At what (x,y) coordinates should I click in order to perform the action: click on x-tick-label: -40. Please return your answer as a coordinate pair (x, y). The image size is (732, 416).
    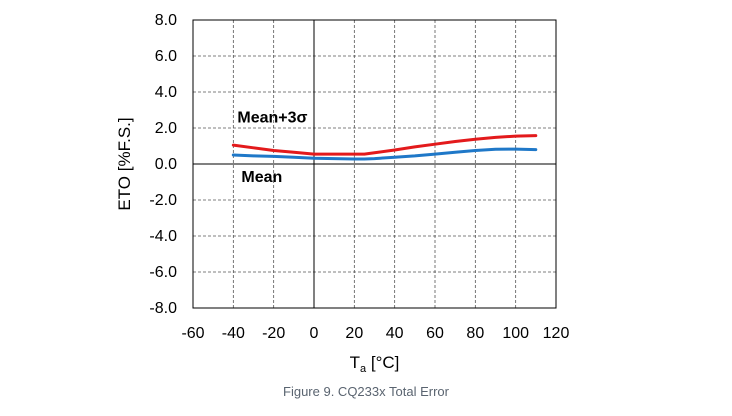
    Looking at the image, I should click on (233, 333).